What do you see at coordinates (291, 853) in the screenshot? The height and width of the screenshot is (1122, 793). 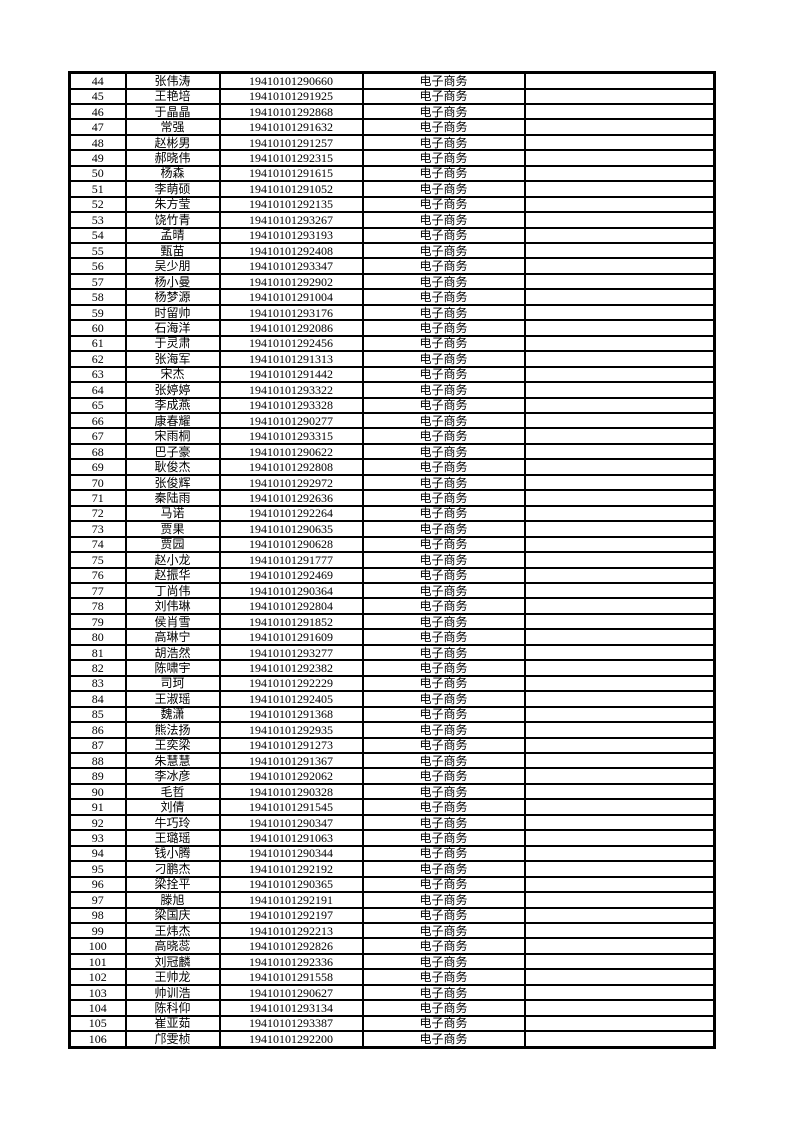 I see `student-id-cell: 19410101290344` at bounding box center [291, 853].